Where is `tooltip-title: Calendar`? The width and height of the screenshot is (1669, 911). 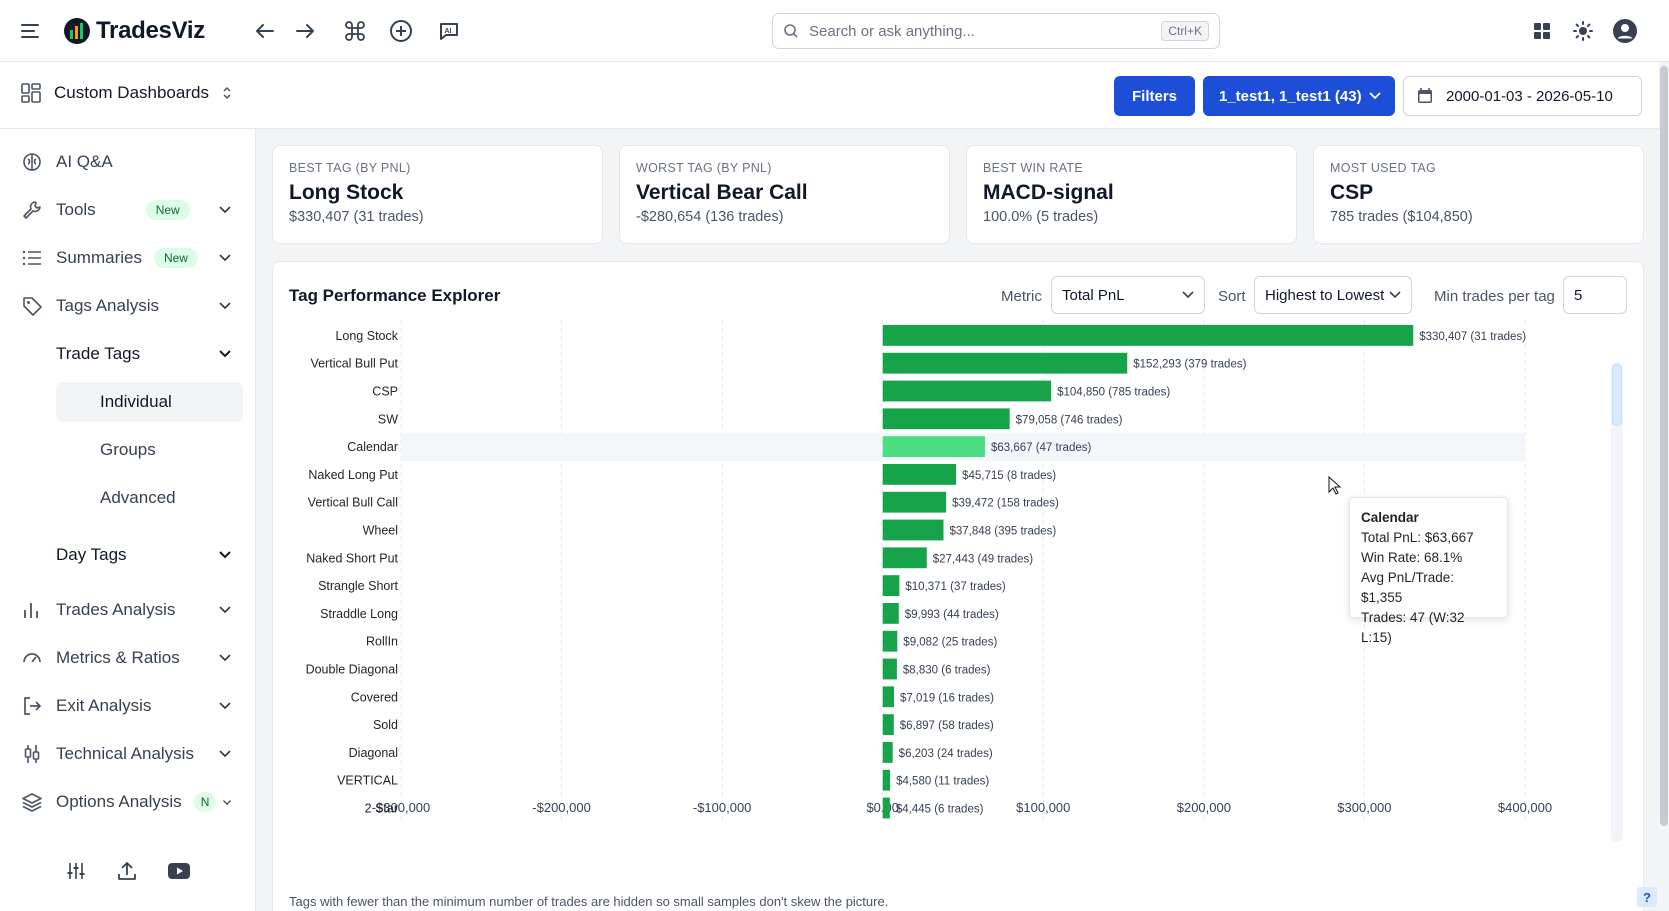
tooltip-title: Calendar is located at coordinates (1390, 517).